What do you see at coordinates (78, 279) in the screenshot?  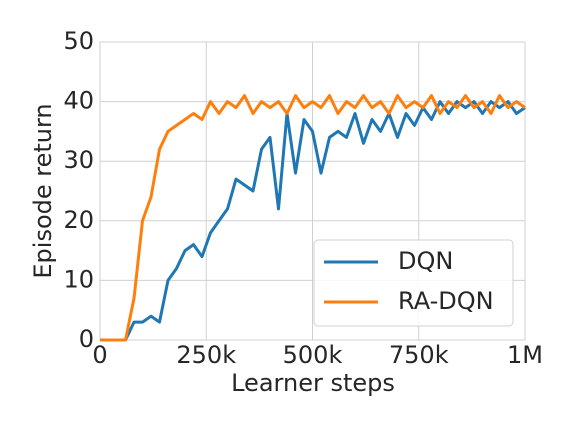 I see `y-tick-label: 10` at bounding box center [78, 279].